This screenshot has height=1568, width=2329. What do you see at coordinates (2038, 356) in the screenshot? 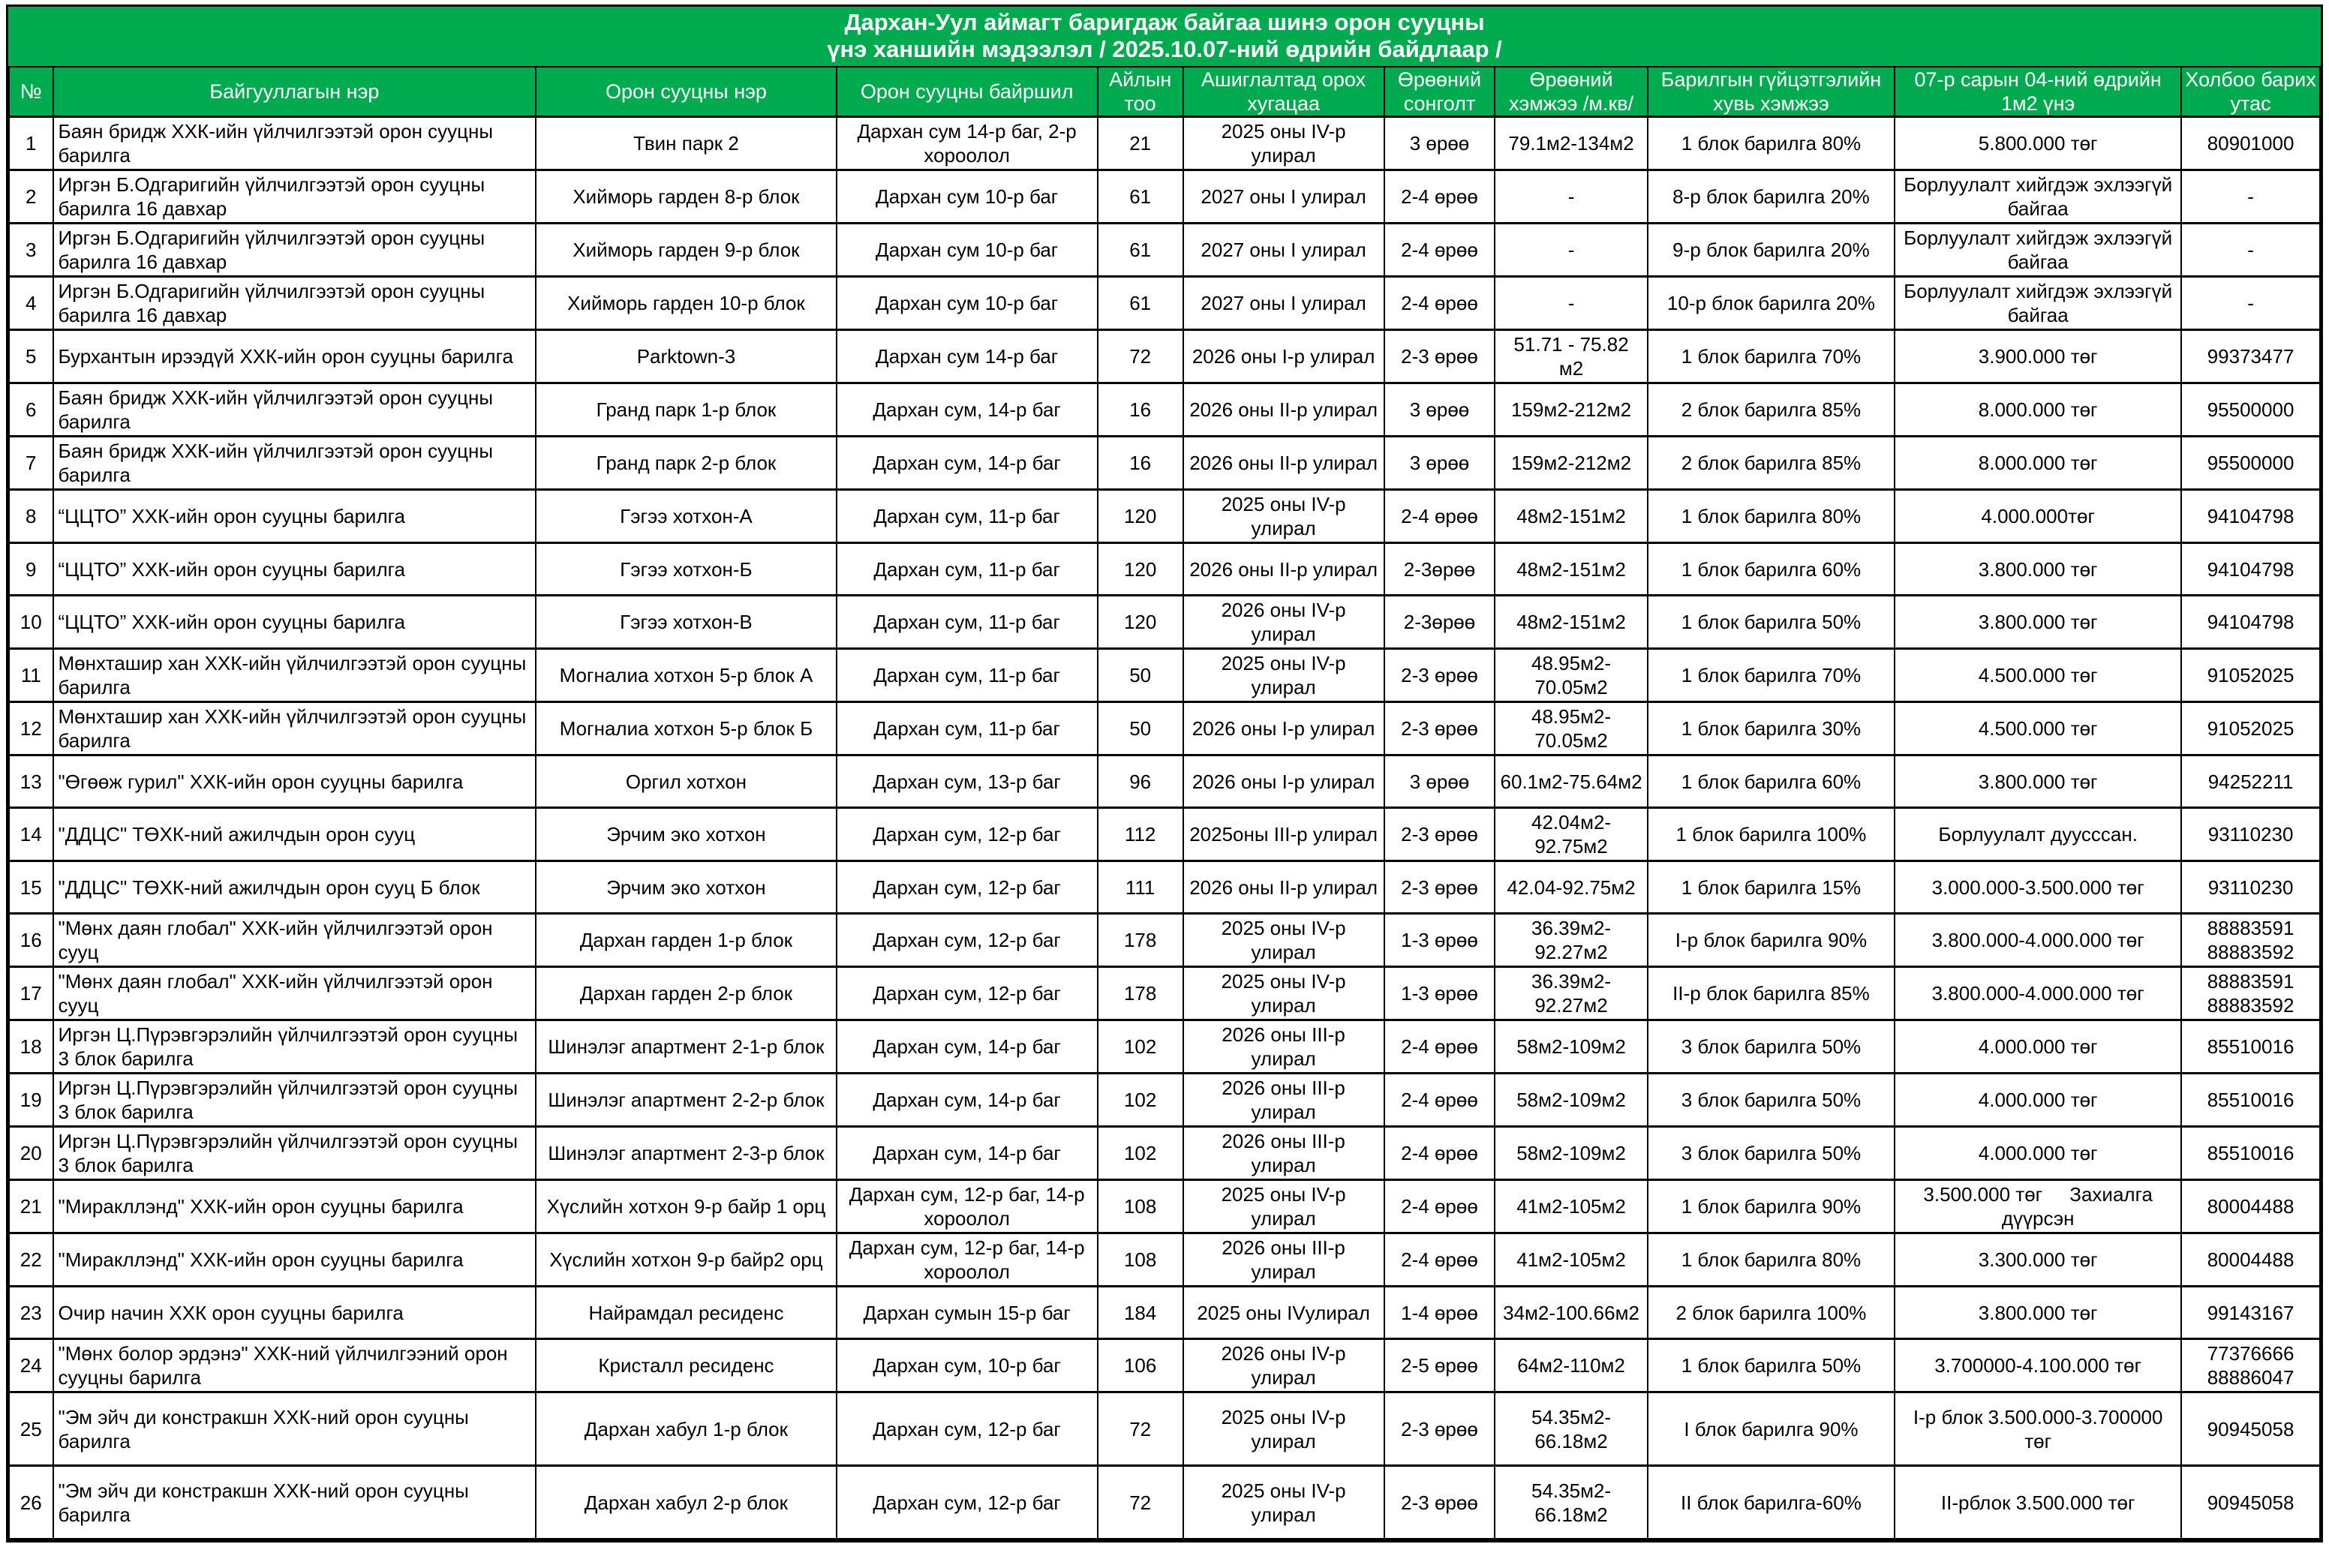
I see `cell-price: 3.900.000 төг` at bounding box center [2038, 356].